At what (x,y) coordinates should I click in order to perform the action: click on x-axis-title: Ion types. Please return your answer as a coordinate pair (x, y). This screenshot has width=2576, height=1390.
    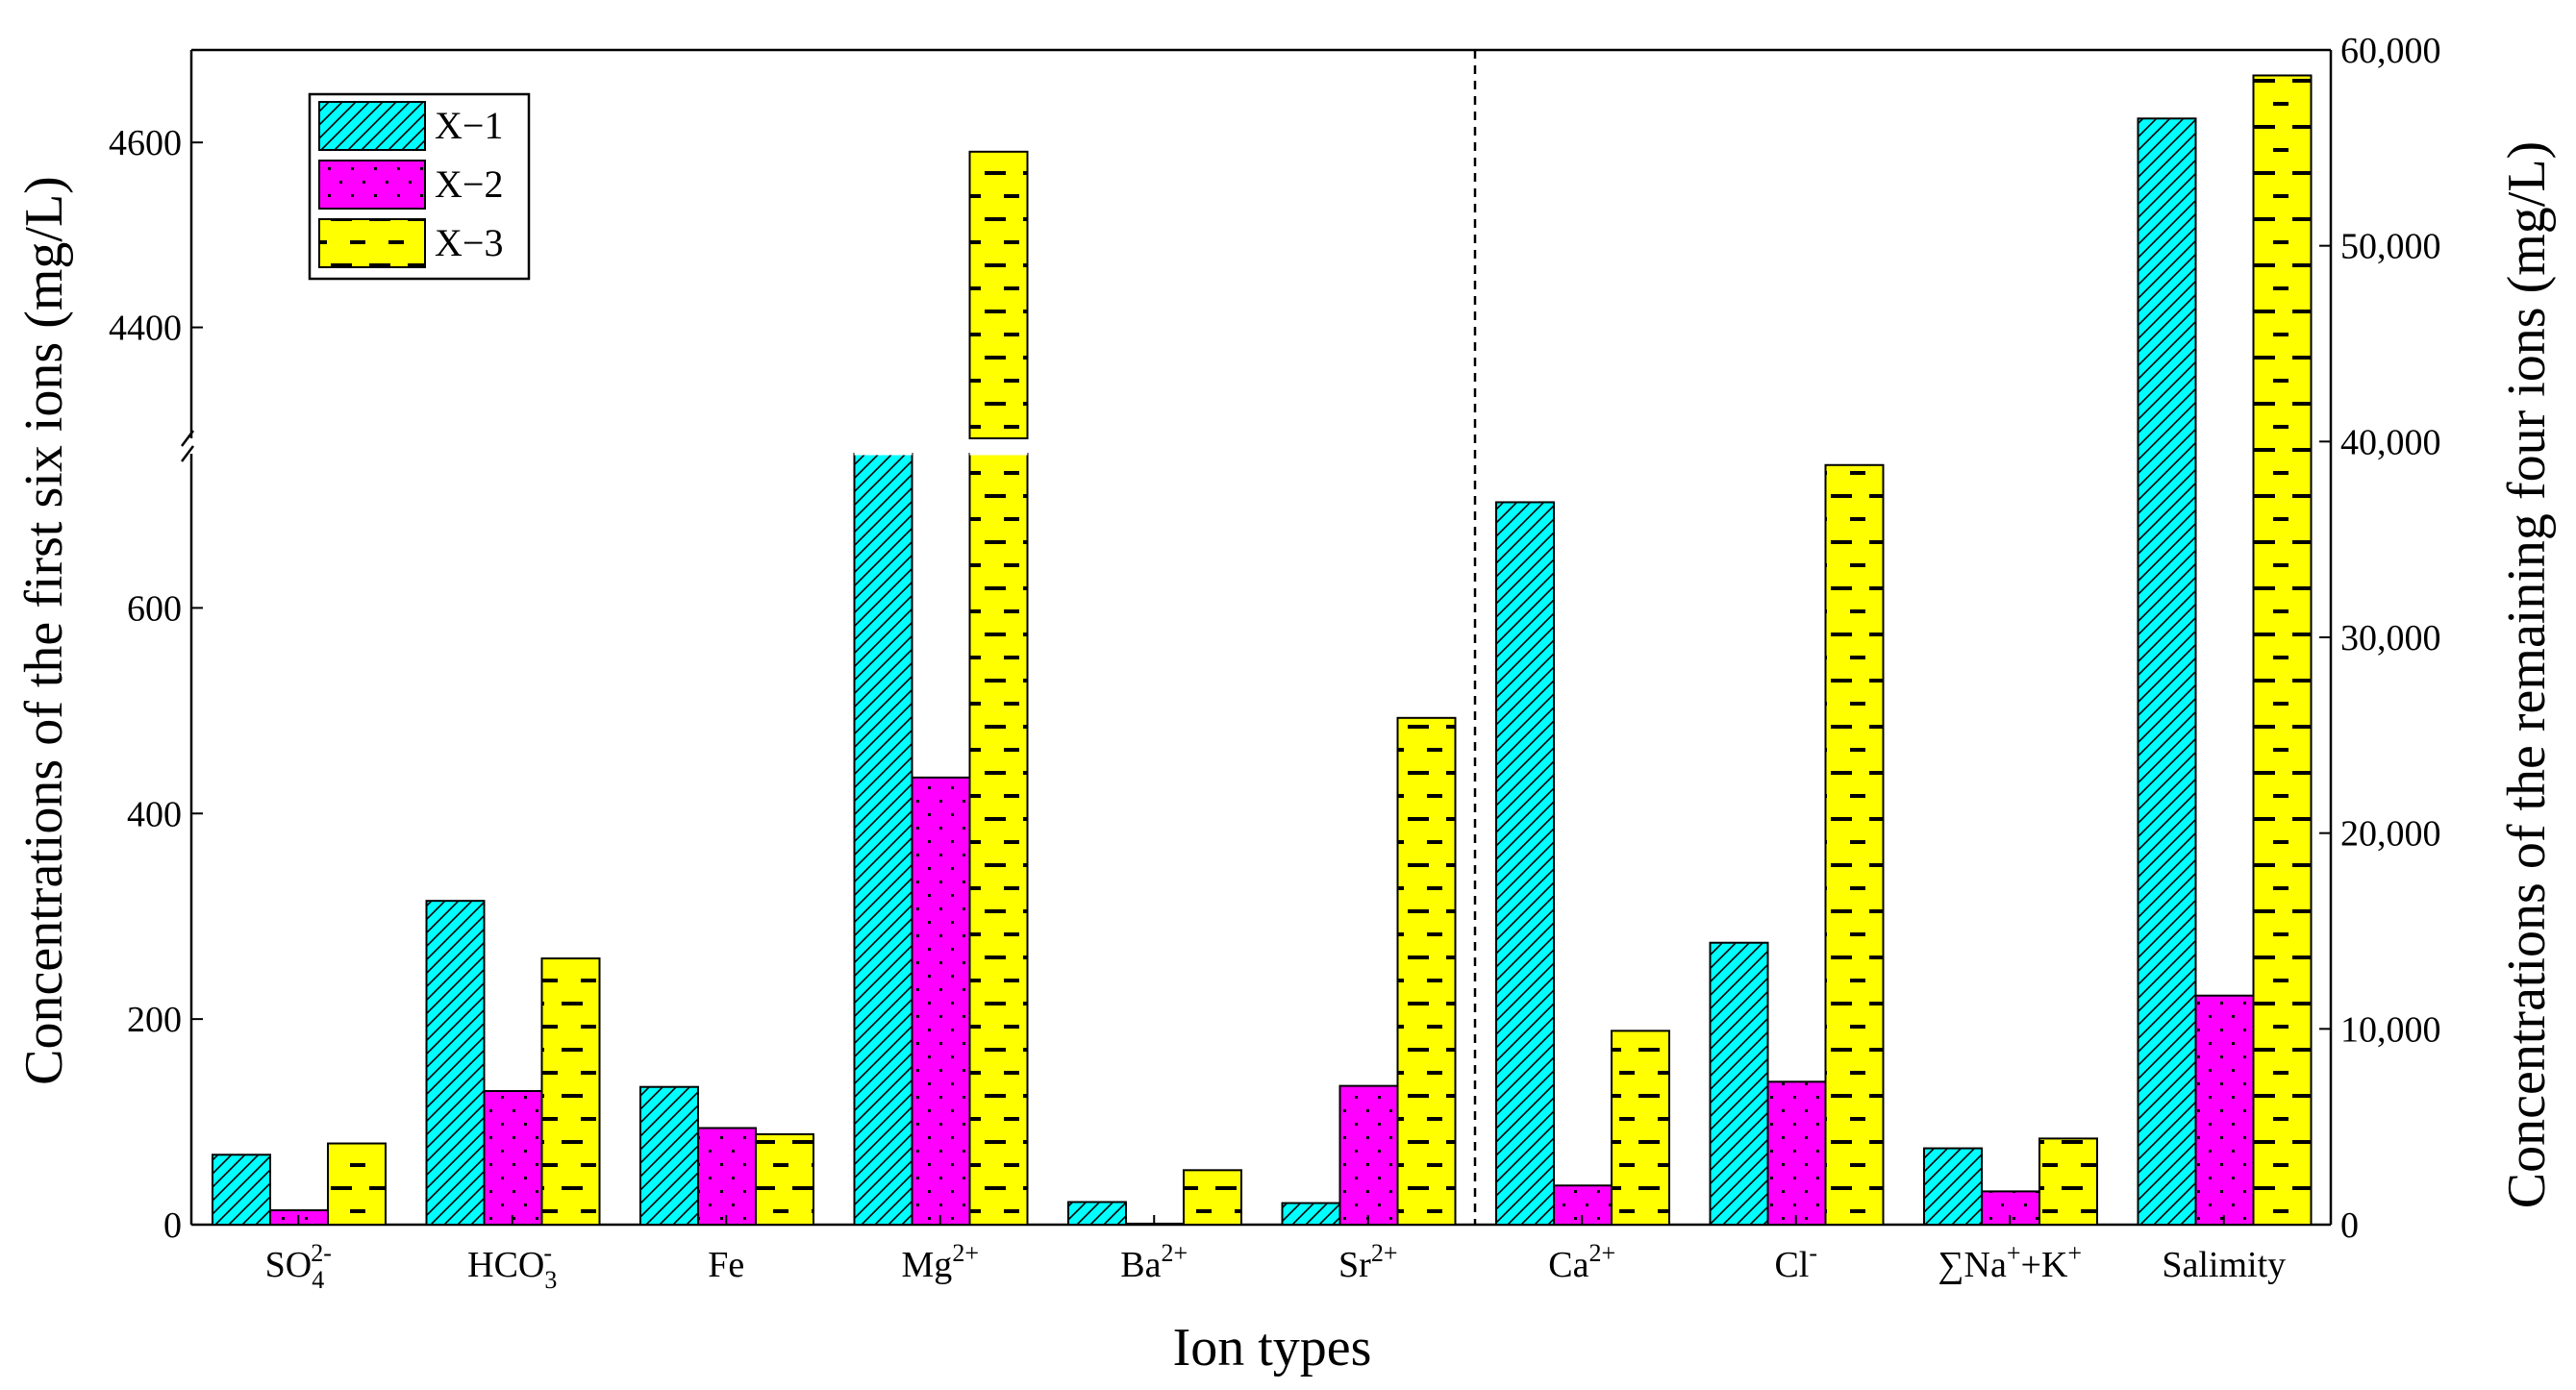
    Looking at the image, I should click on (1272, 1348).